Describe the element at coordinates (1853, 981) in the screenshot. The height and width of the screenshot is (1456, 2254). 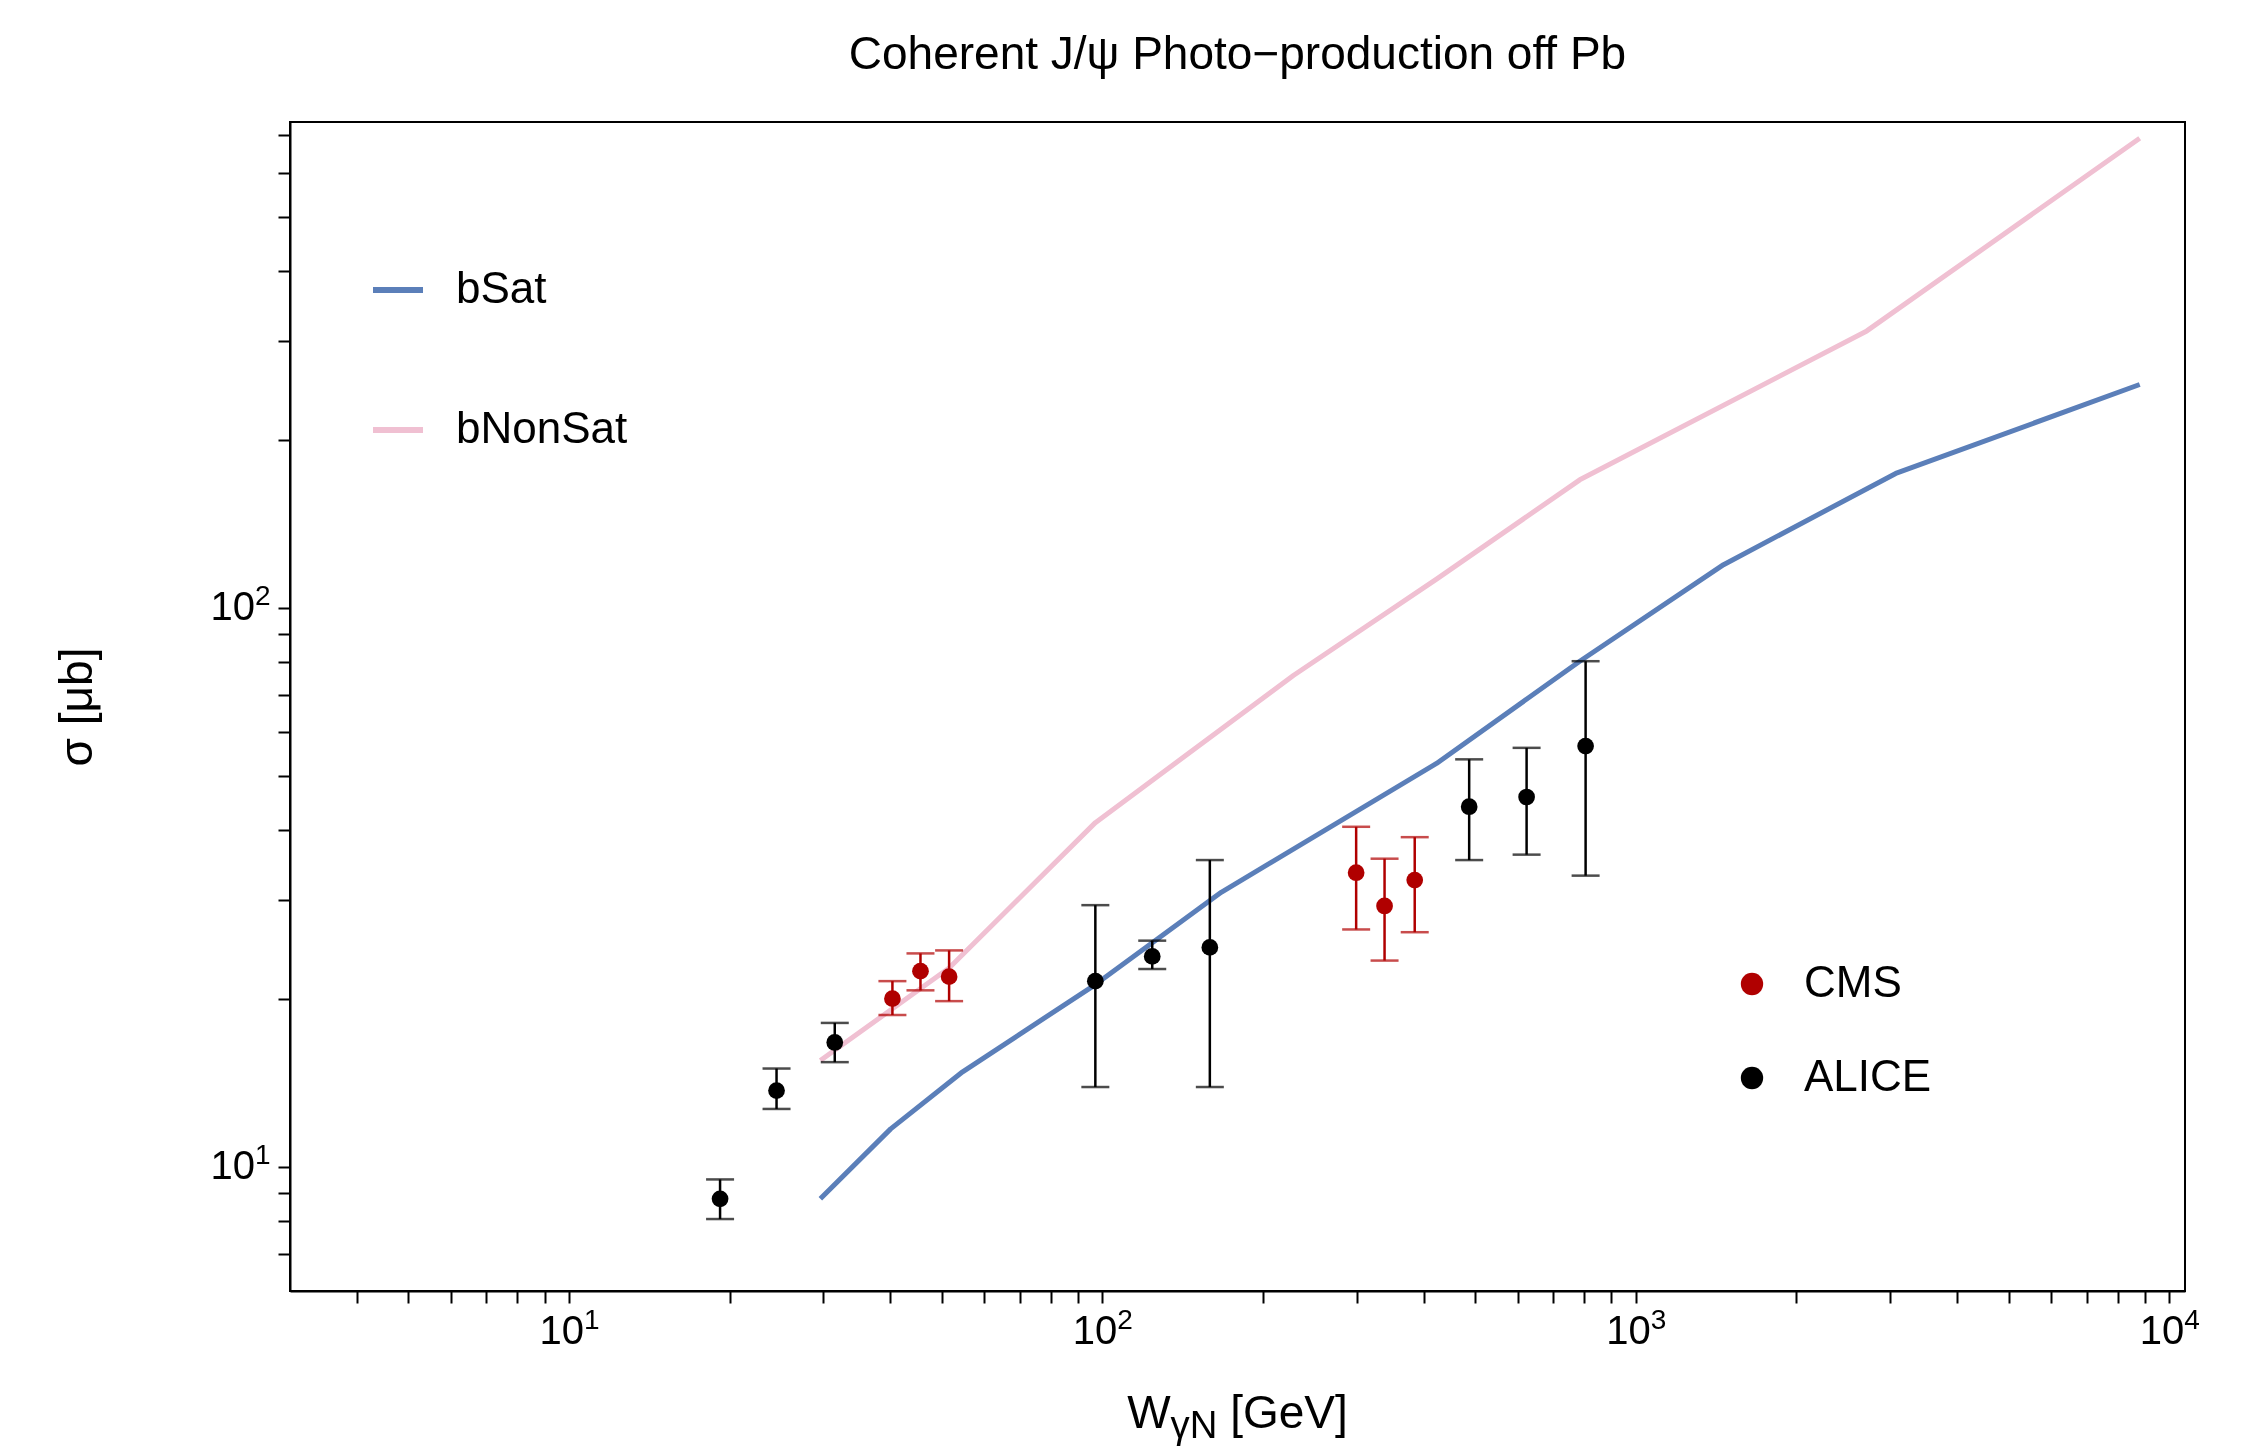
I see `legend-label: CMS` at that location.